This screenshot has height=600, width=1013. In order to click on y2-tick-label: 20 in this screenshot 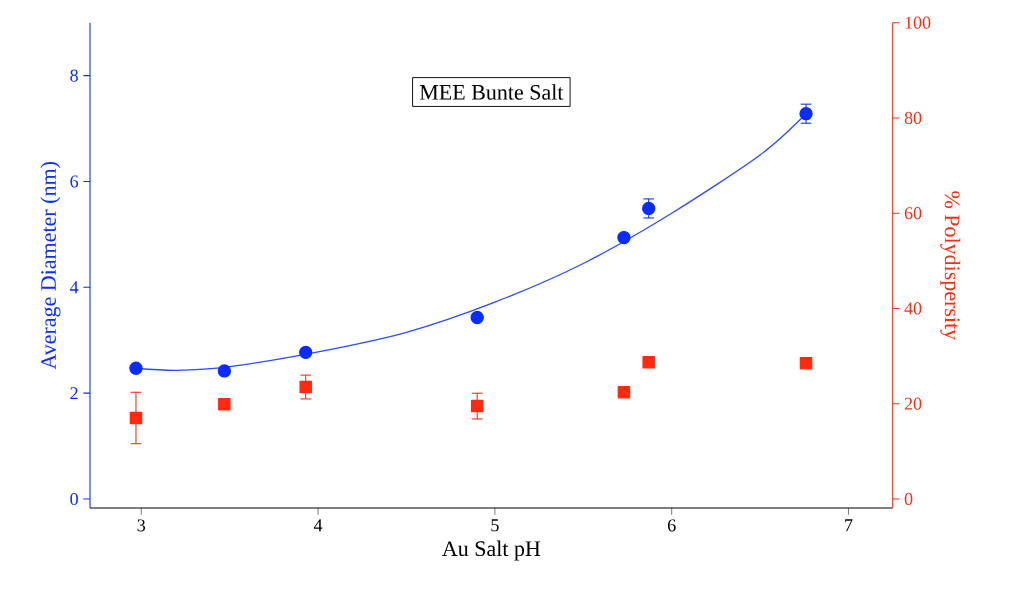, I will do `click(913, 403)`.